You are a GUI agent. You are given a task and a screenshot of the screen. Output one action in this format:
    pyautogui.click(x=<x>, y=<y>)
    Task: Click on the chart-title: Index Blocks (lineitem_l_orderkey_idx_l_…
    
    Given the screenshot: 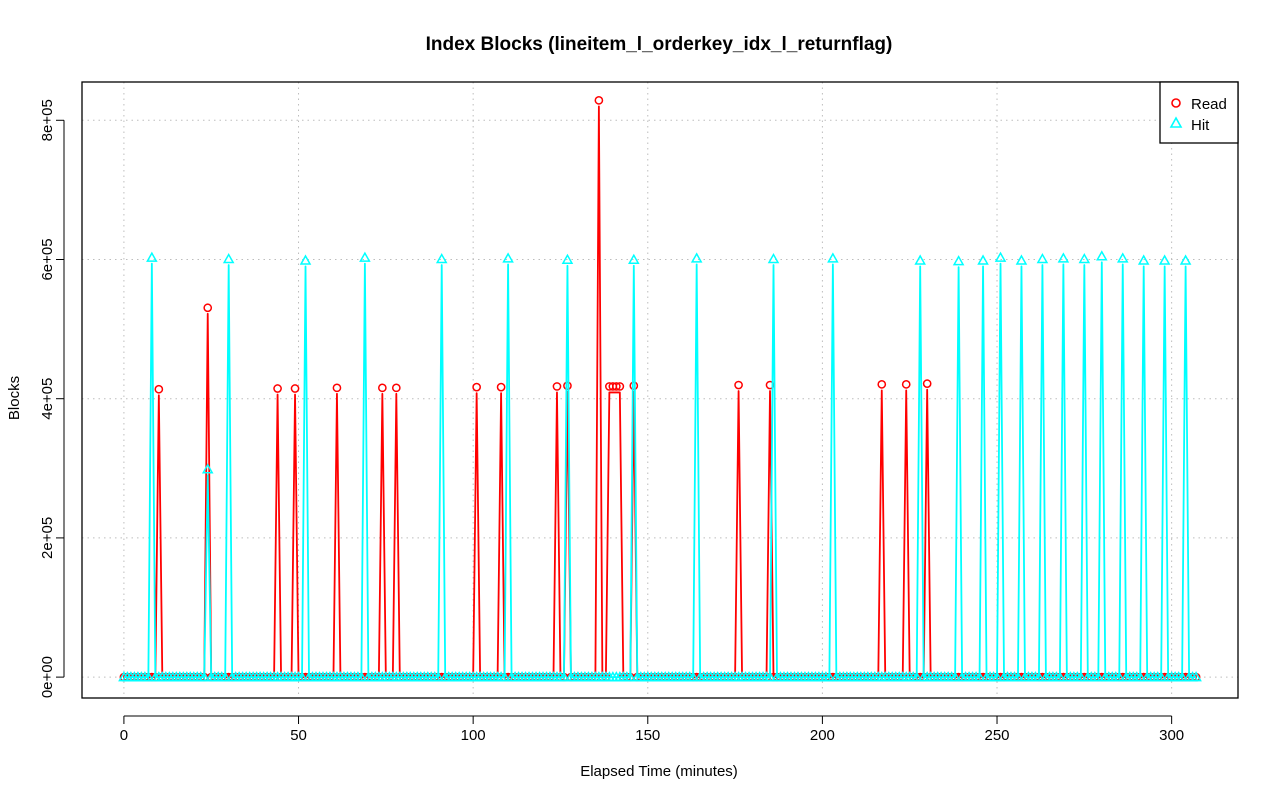 What is the action you would take?
    pyautogui.click(x=659, y=44)
    